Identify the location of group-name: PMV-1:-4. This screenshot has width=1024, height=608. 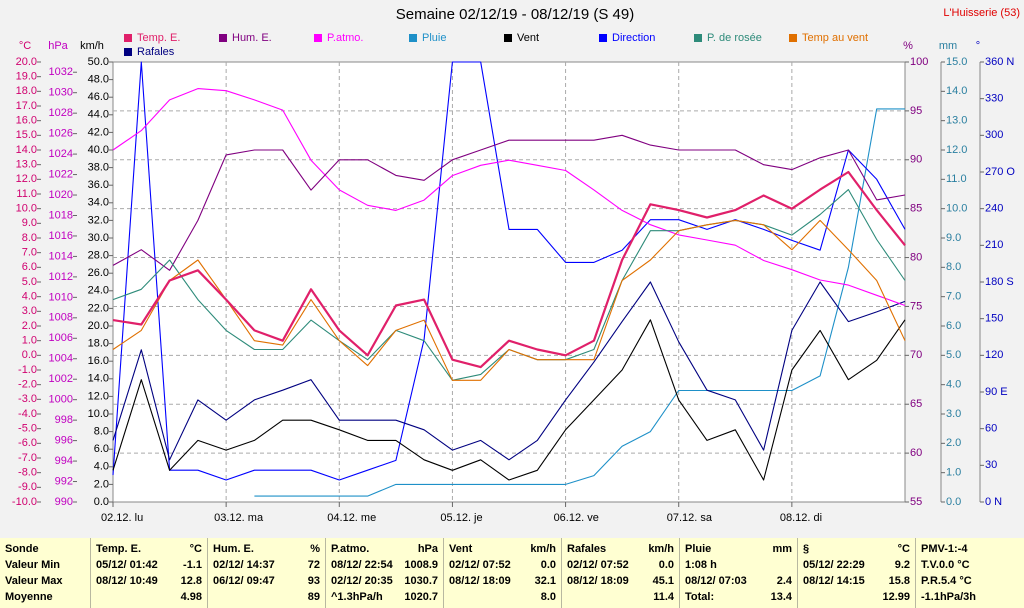
(944, 549).